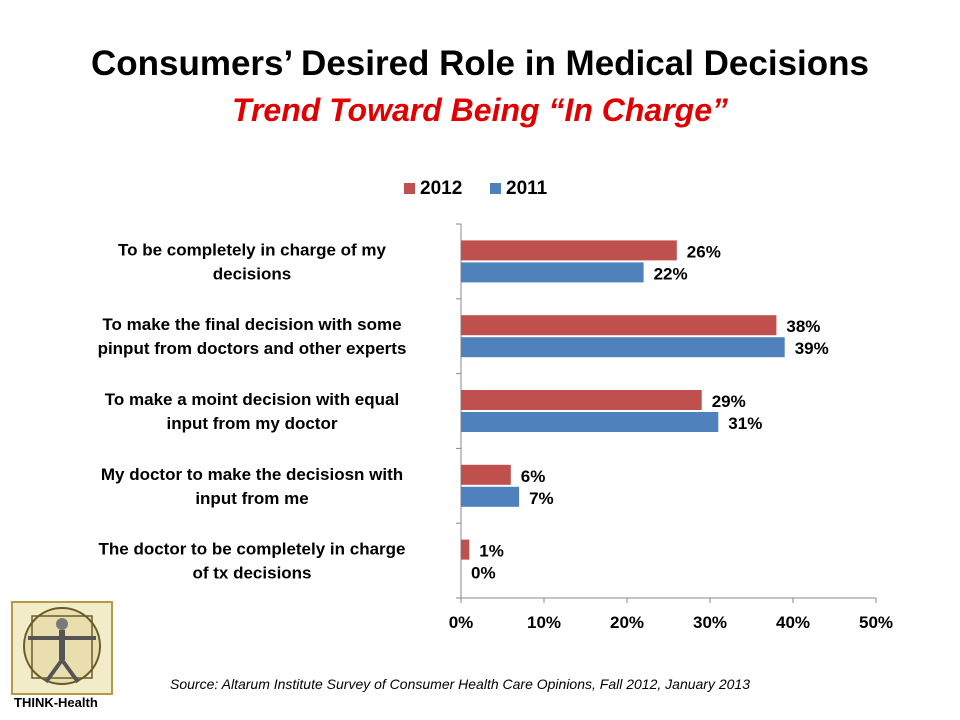 This screenshot has width=960, height=720. I want to click on legend-label-2012: 2012, so click(441, 188).